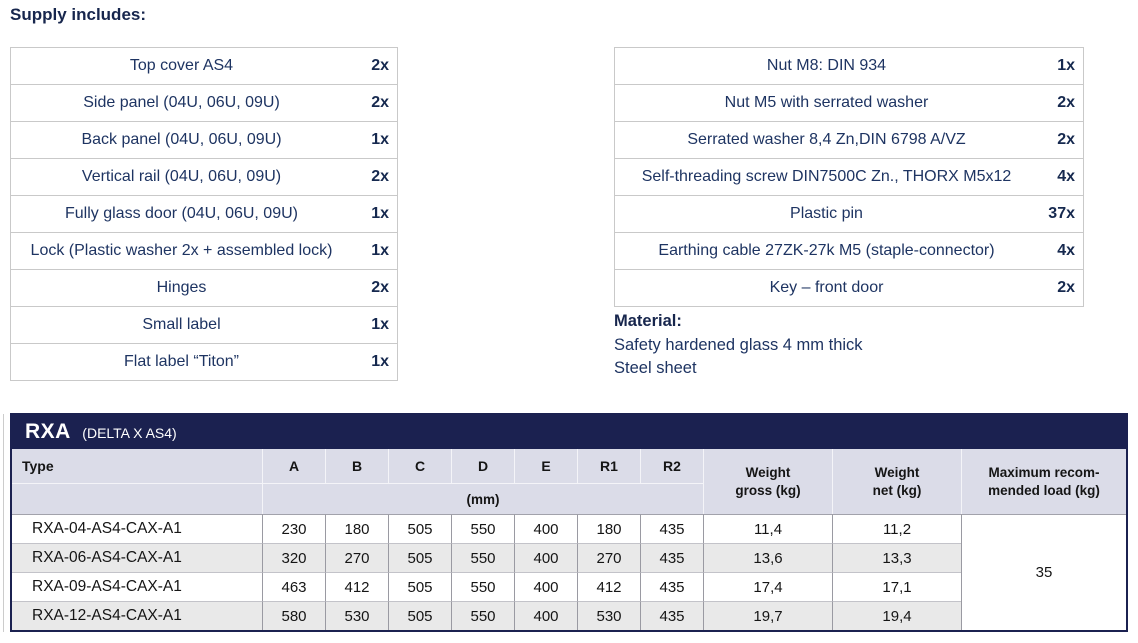 The image size is (1138, 643). What do you see at coordinates (896, 557) in the screenshot?
I see `cell-weight-net: 13,3` at bounding box center [896, 557].